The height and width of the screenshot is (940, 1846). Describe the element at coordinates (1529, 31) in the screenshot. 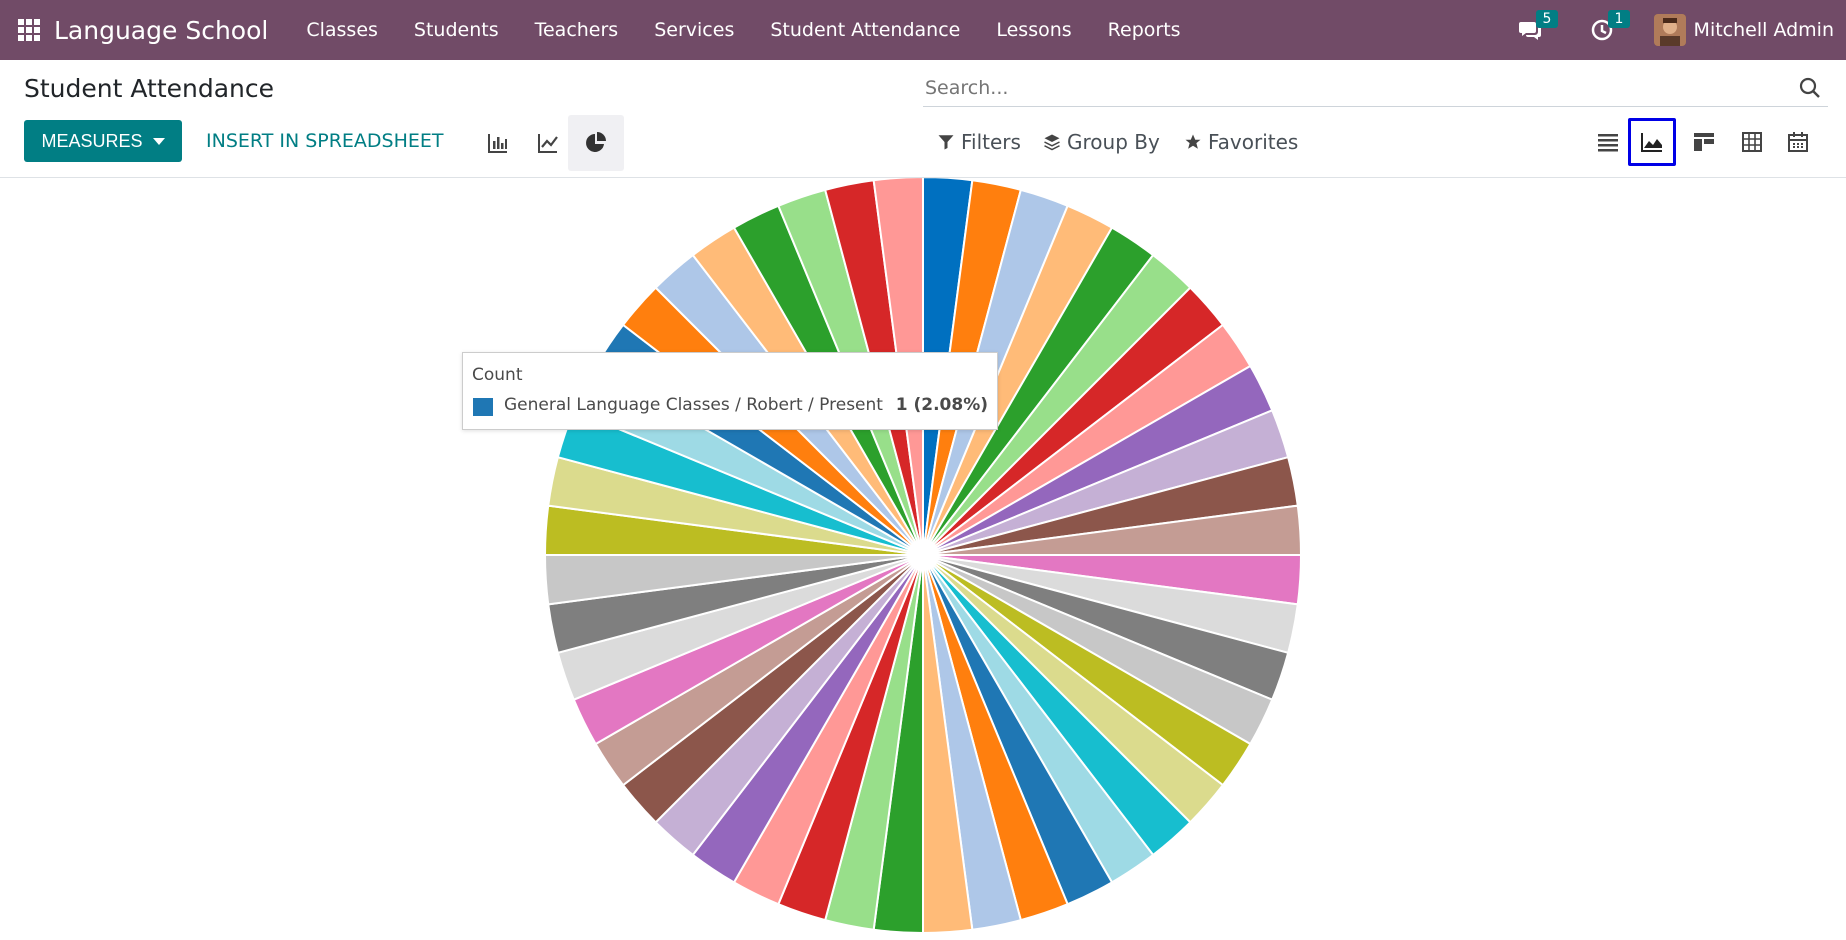

I see `chat-icon` at that location.